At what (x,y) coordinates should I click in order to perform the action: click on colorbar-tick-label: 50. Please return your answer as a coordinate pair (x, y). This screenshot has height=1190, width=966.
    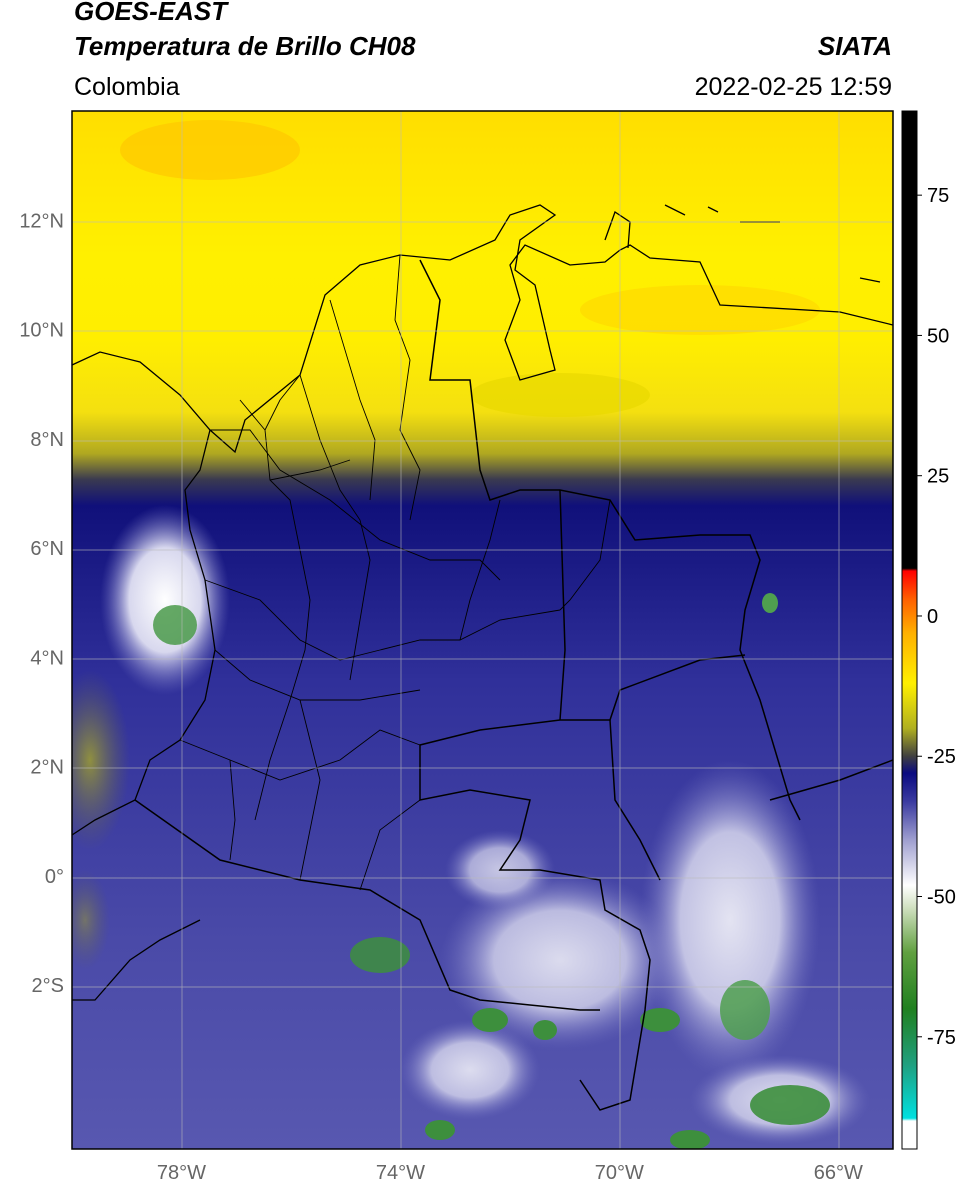
    Looking at the image, I should click on (938, 336).